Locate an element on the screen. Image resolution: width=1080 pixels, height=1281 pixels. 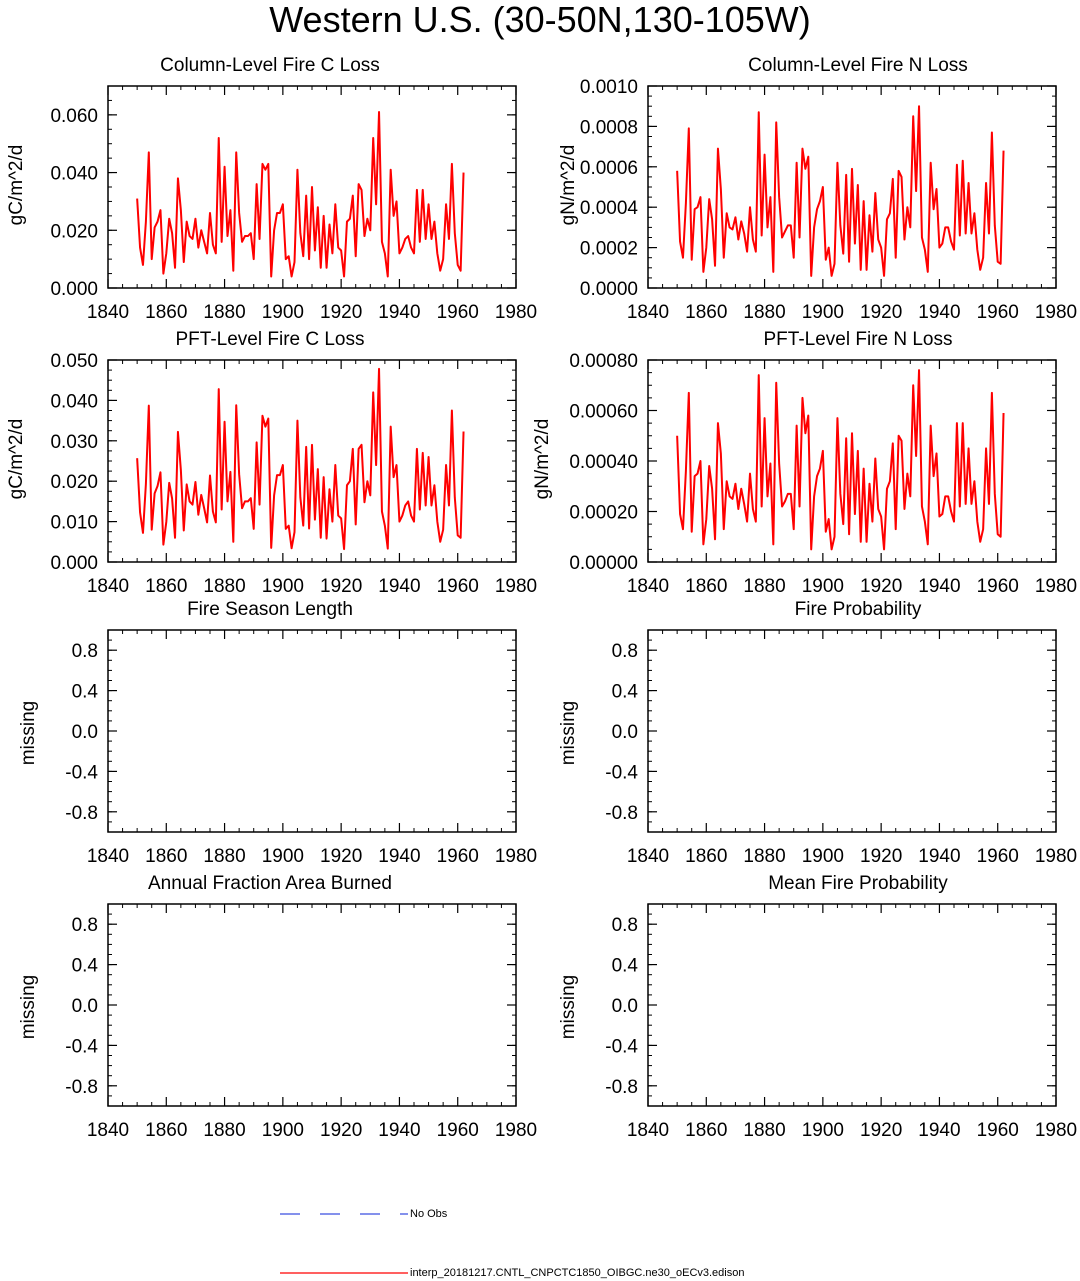
y-tick-label: 0.0000 is located at coordinates (609, 289).